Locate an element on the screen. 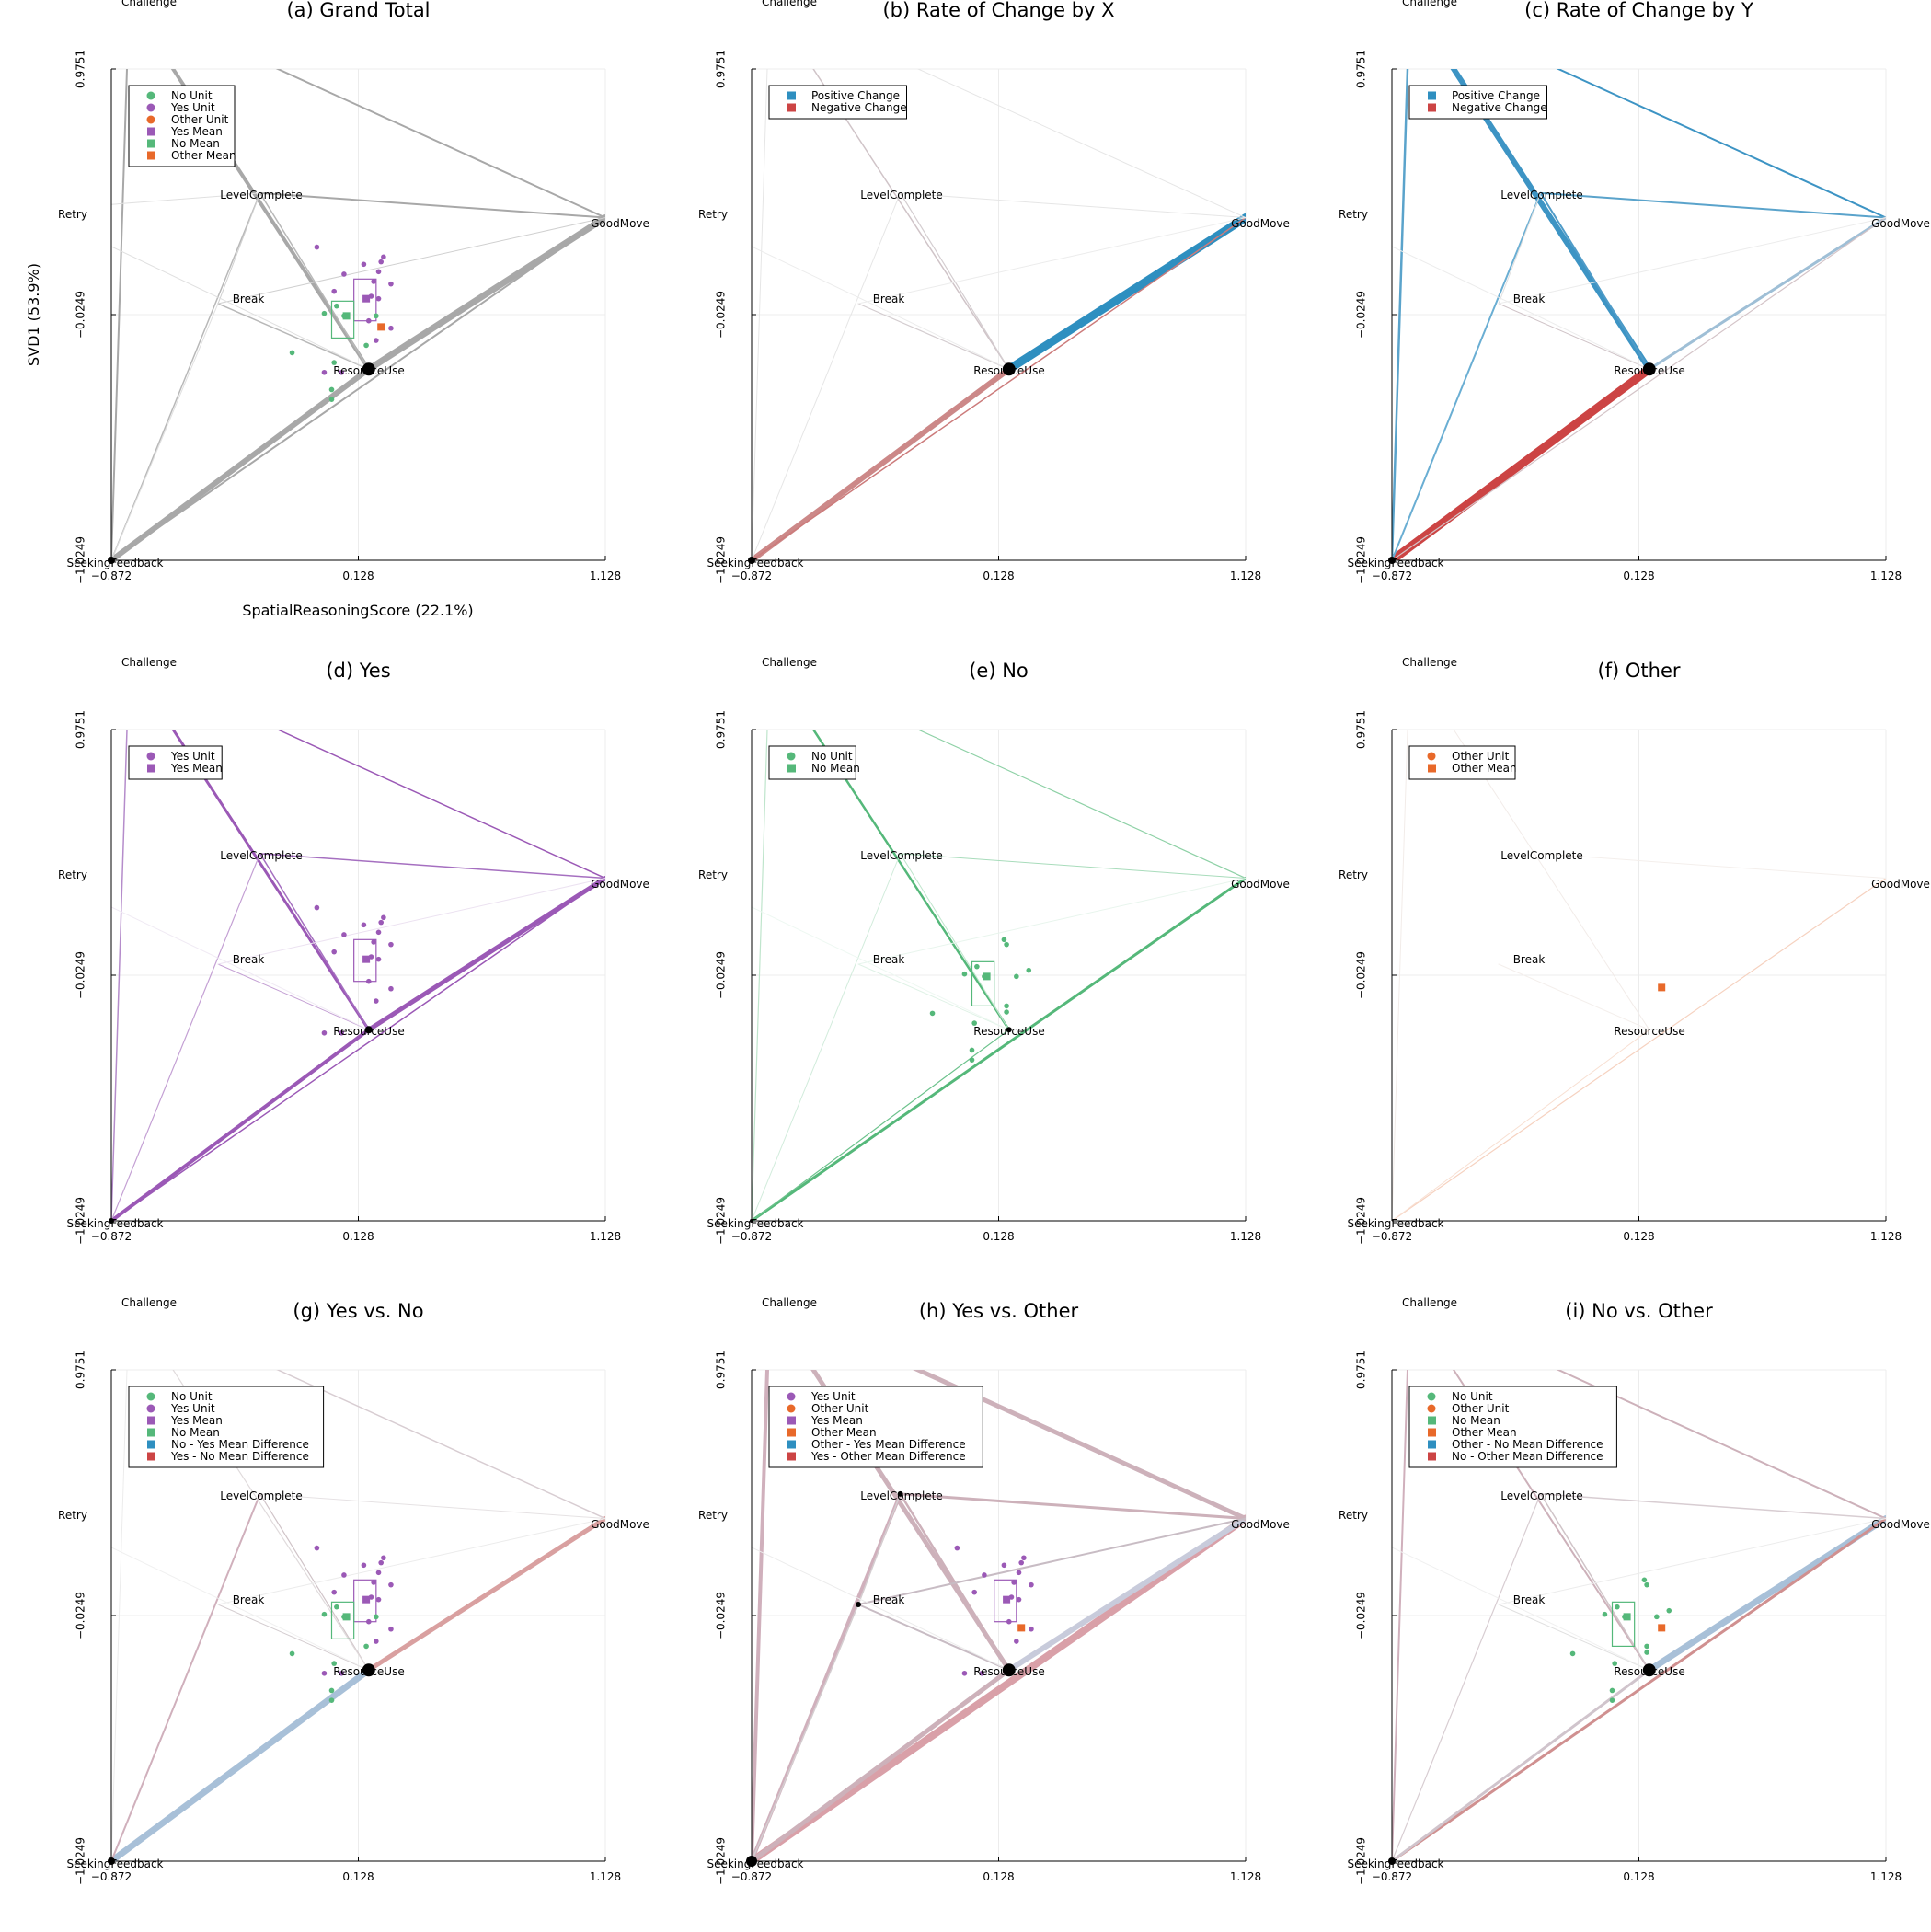 The image size is (1931, 1932). panel-title: (h) Yes vs. Other is located at coordinates (999, 1311).